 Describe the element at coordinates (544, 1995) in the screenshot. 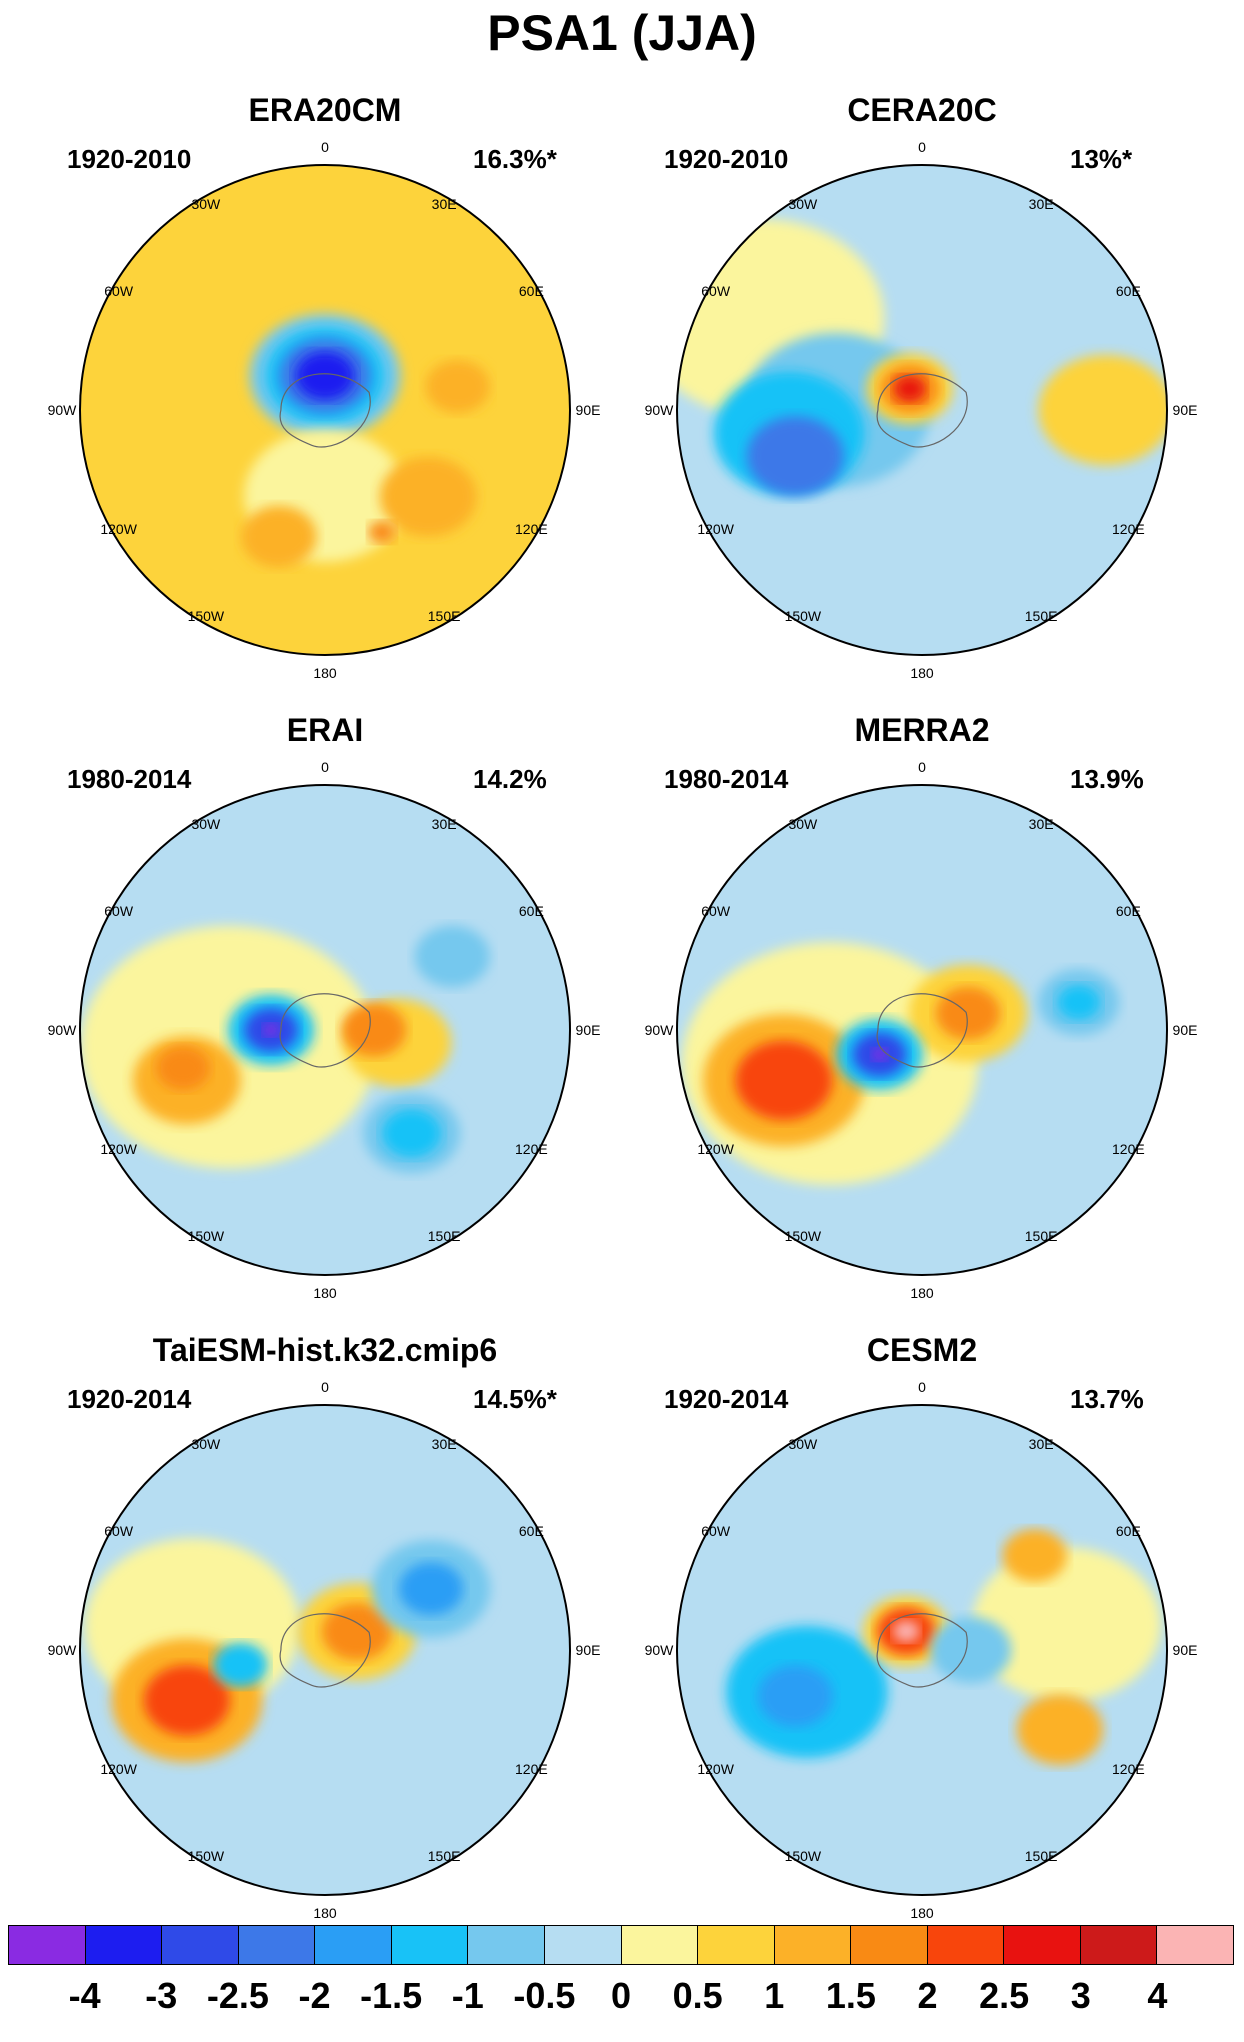

I see `colorbar-label: -0.5` at that location.